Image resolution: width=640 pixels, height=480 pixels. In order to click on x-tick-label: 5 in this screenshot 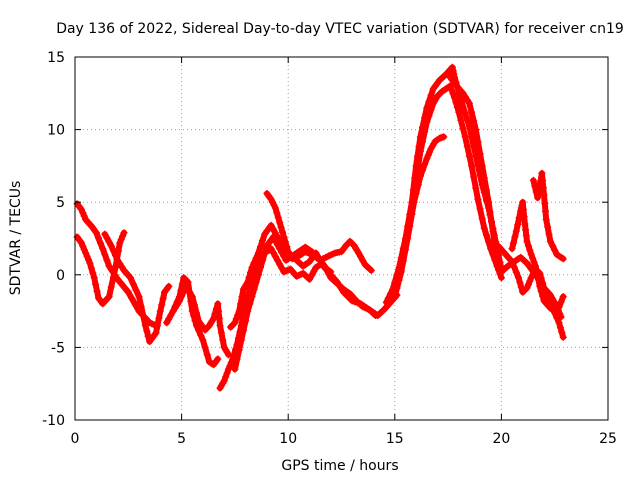, I will do `click(181, 439)`.